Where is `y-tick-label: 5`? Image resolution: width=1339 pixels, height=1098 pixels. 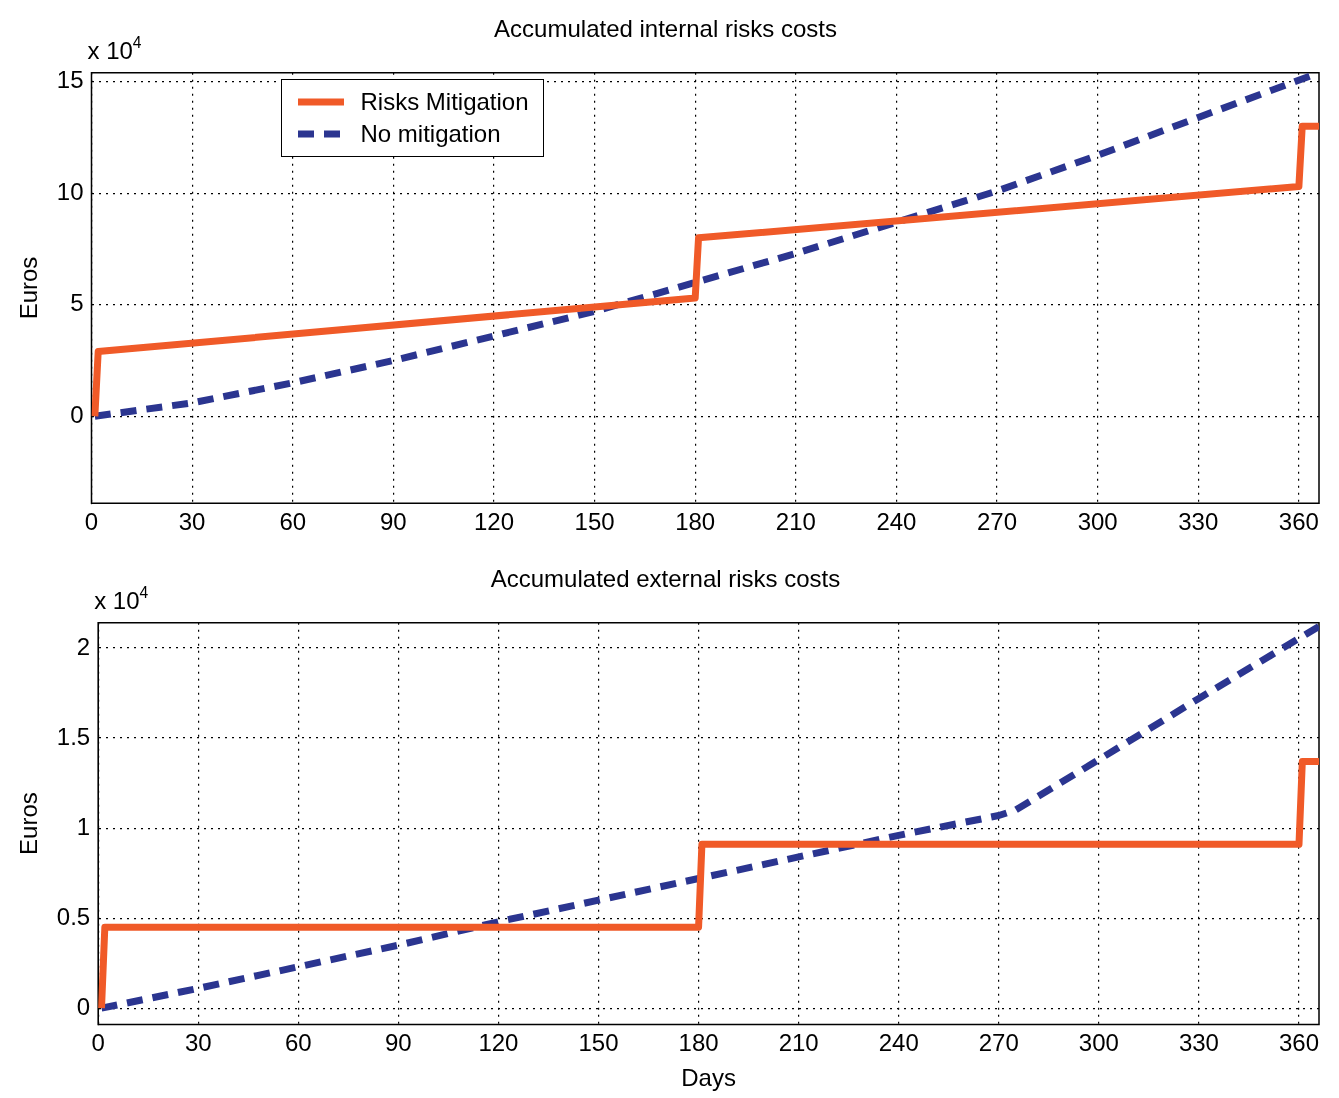
y-tick-label: 5 is located at coordinates (77, 303).